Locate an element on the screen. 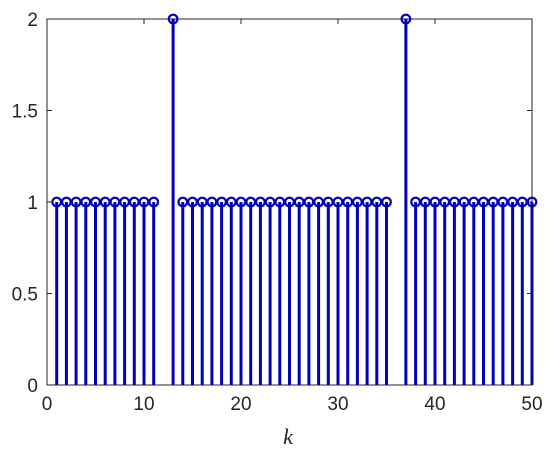 The image size is (550, 451). y-tick-label: 0.5 is located at coordinates (25, 295).